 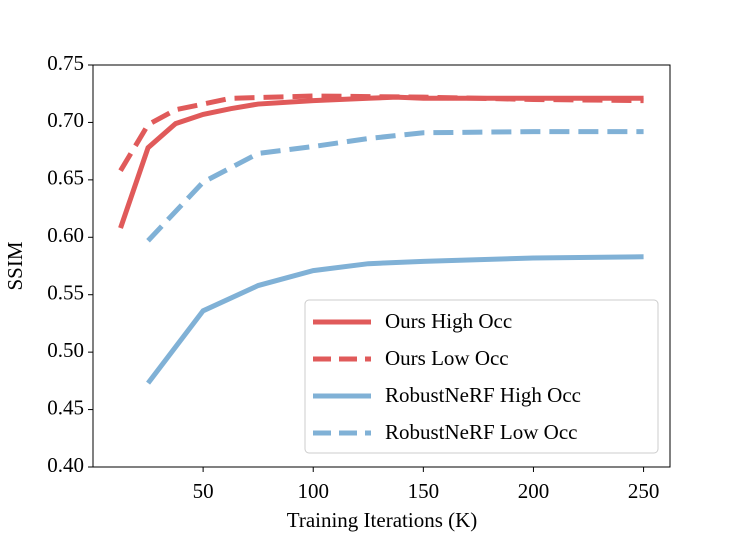 I want to click on legend-label: RobustNeRF High Occ, so click(x=483, y=395).